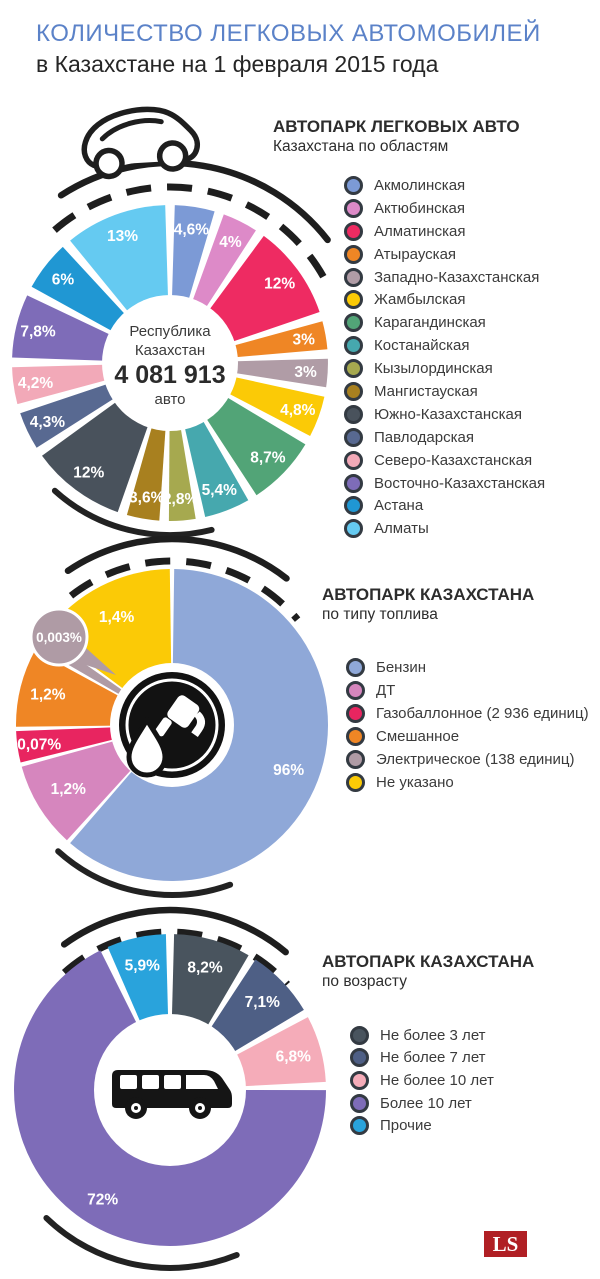  Describe the element at coordinates (422, 1080) in the screenshot. I see `legend-item: Не более 10 лет` at that location.